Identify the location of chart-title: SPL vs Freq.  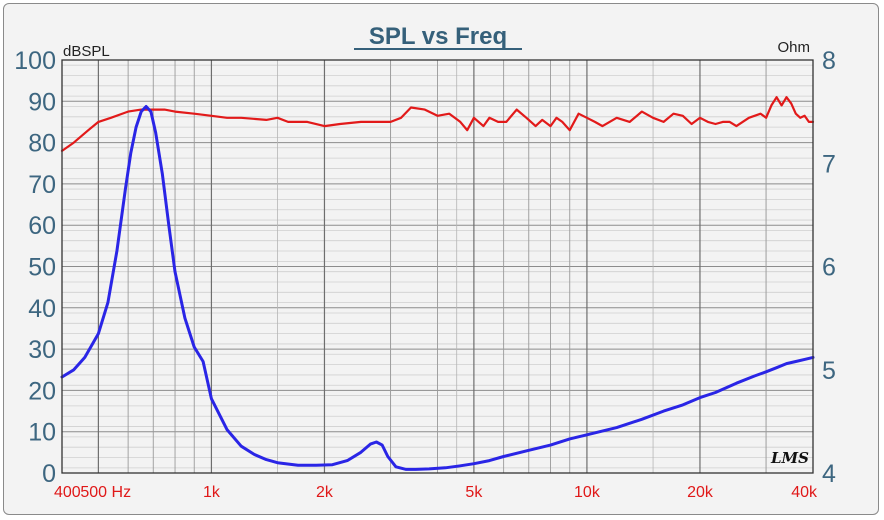
(438, 36).